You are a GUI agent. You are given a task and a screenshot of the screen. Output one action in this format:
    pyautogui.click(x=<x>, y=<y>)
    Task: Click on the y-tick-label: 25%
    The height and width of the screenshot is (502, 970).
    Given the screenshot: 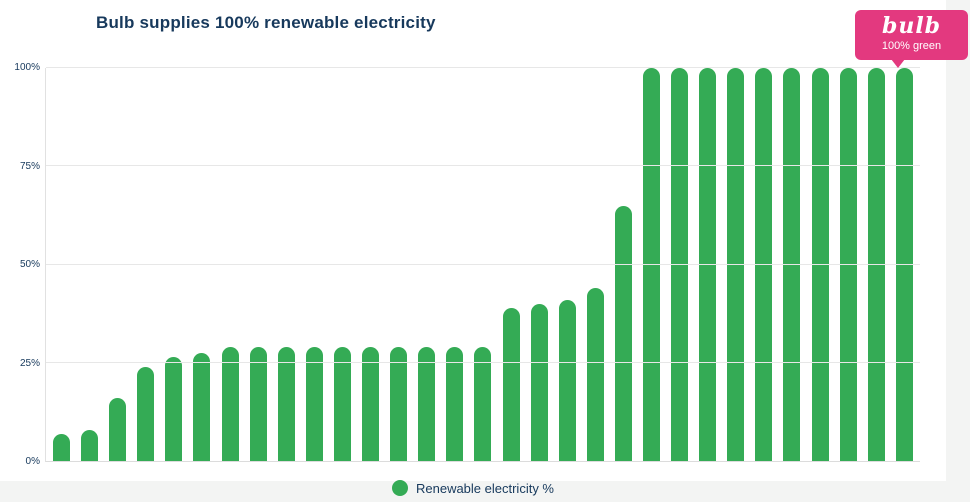 What is the action you would take?
    pyautogui.click(x=29, y=363)
    